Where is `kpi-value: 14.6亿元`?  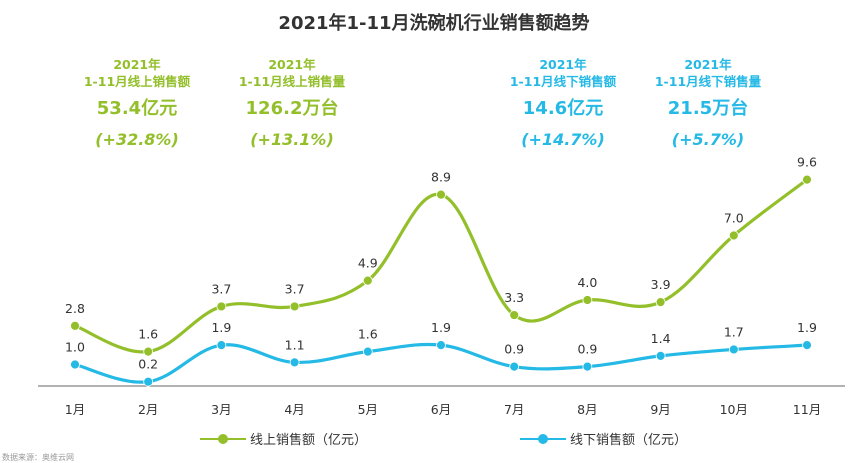 kpi-value: 14.6亿元 is located at coordinates (563, 108).